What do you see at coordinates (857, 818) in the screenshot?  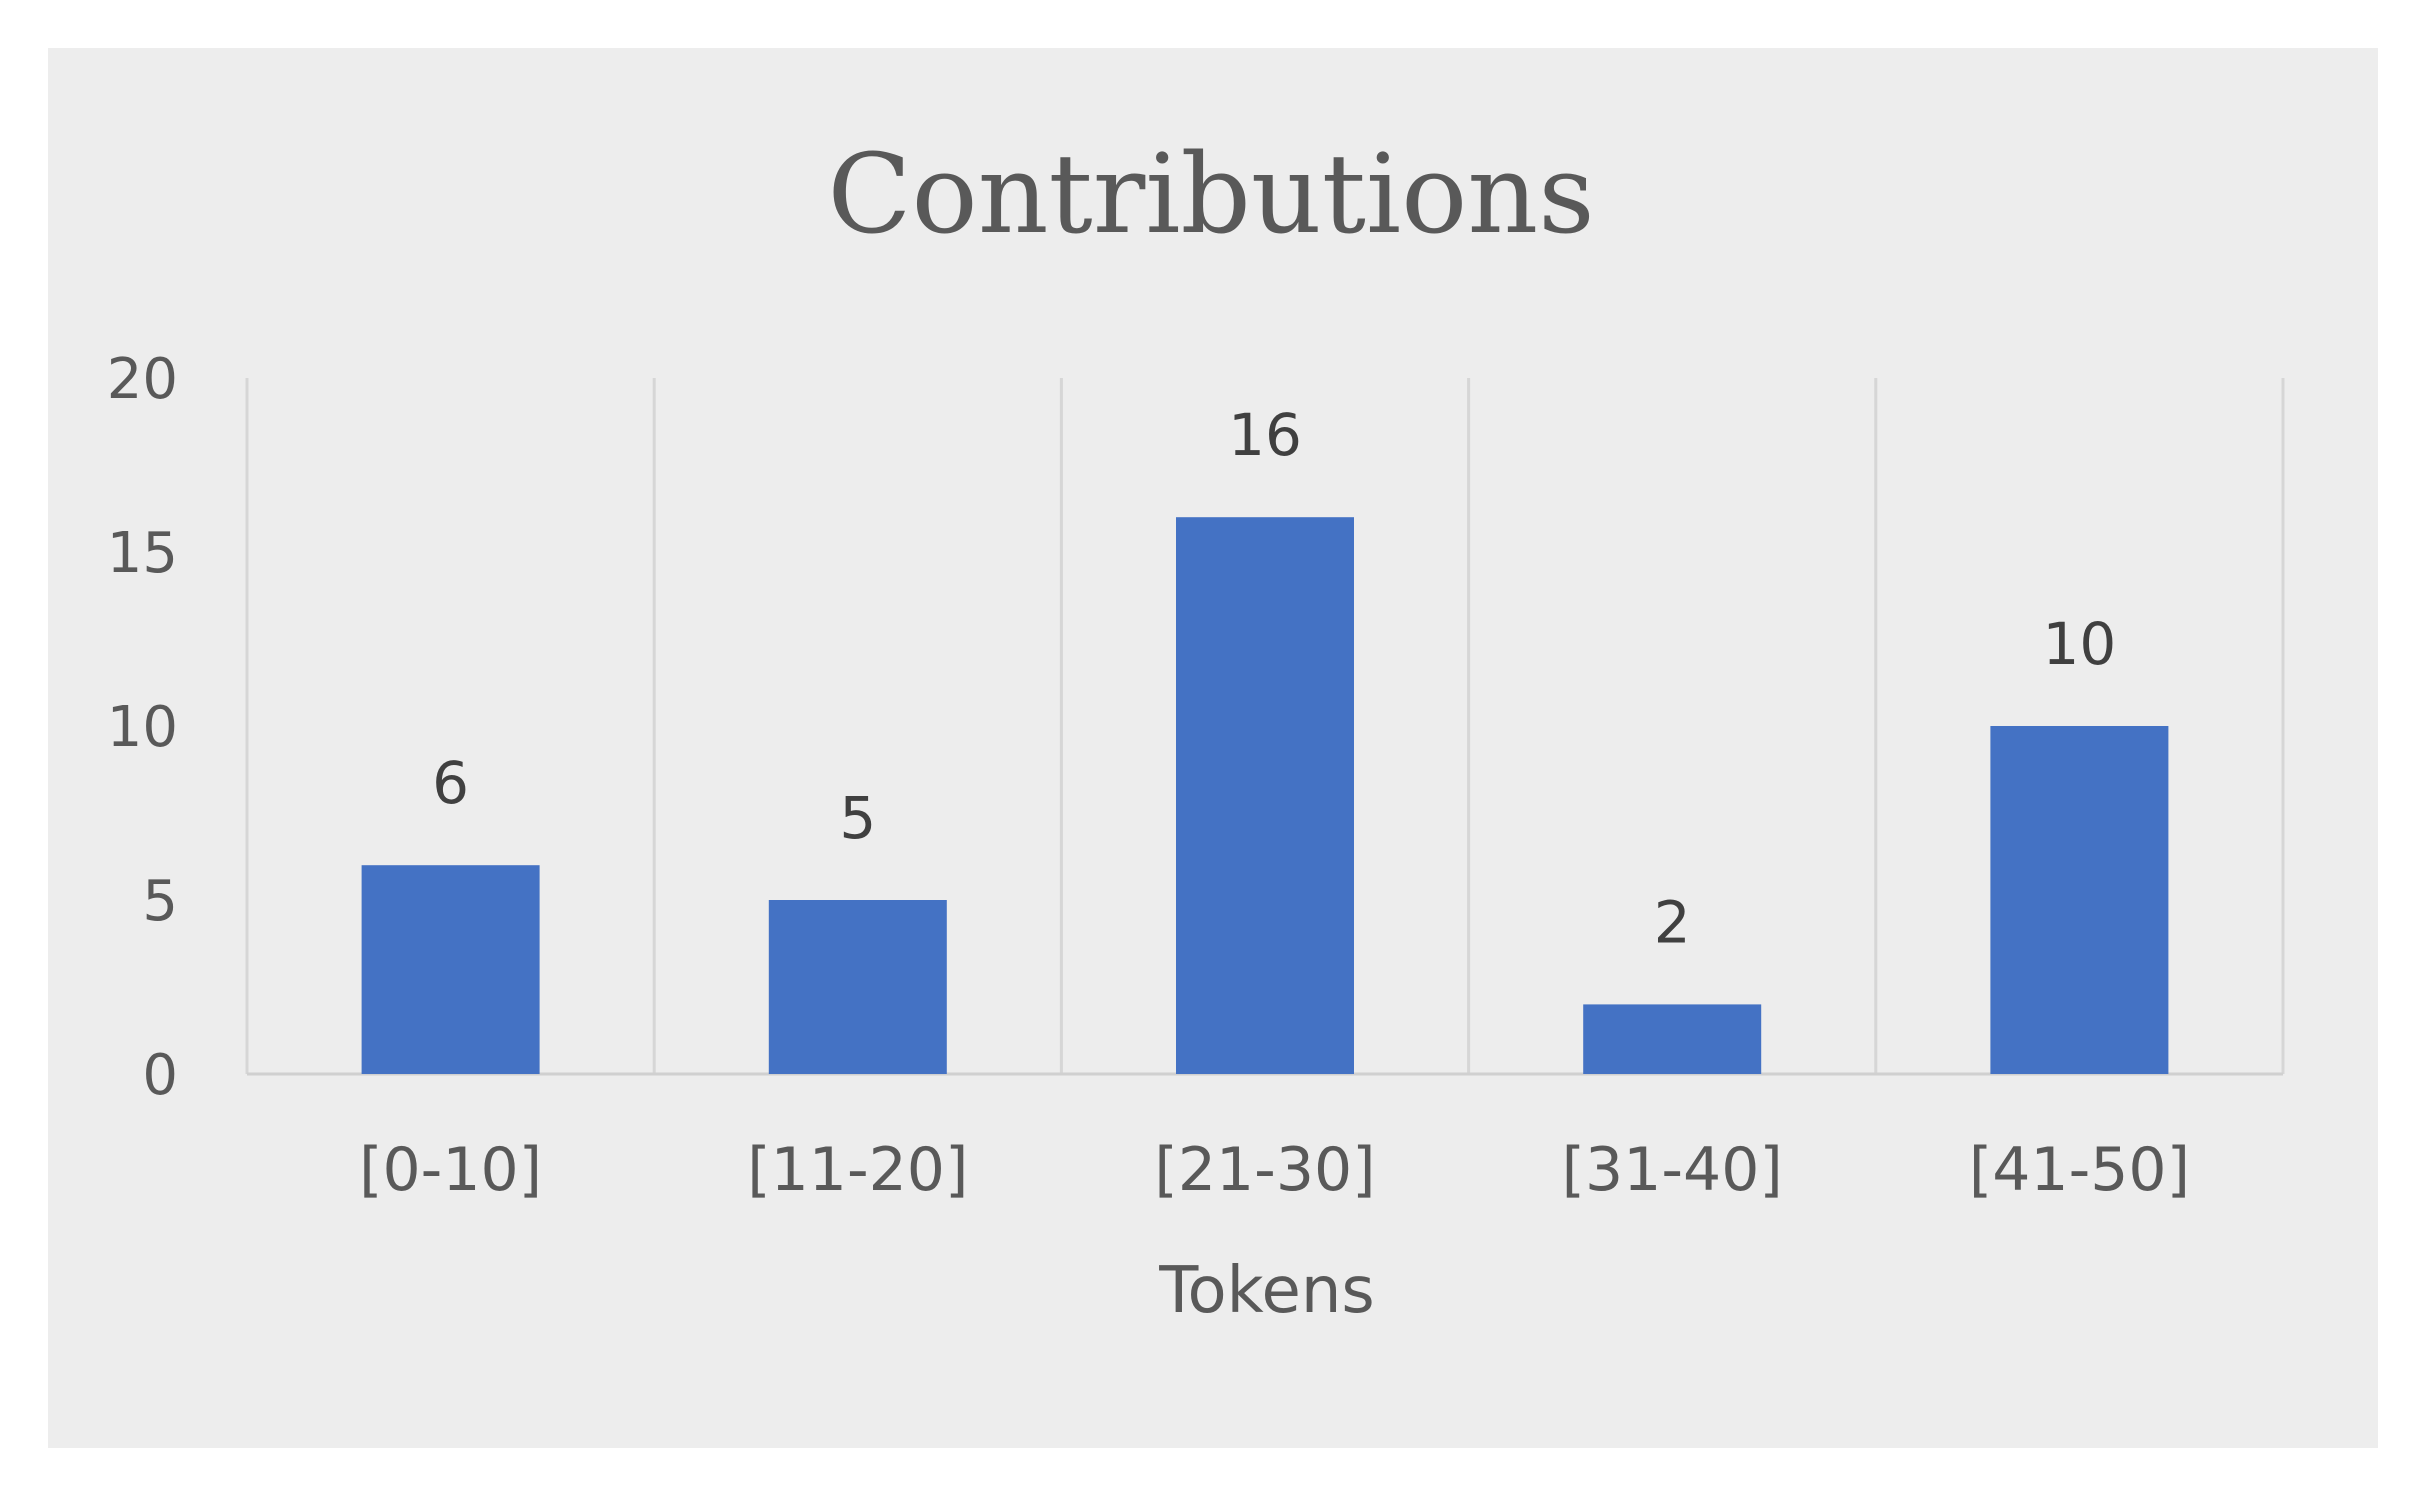 I see `data-label: 5` at bounding box center [857, 818].